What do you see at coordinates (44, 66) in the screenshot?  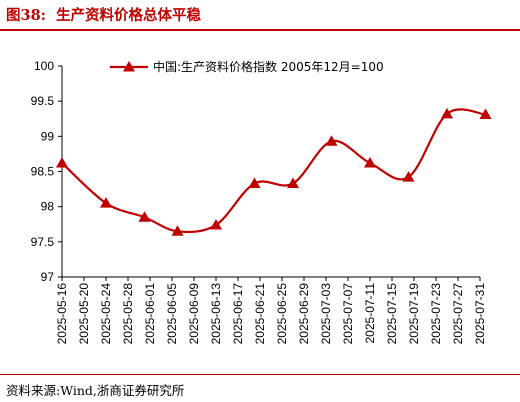 I see `y-tick-label: 100` at bounding box center [44, 66].